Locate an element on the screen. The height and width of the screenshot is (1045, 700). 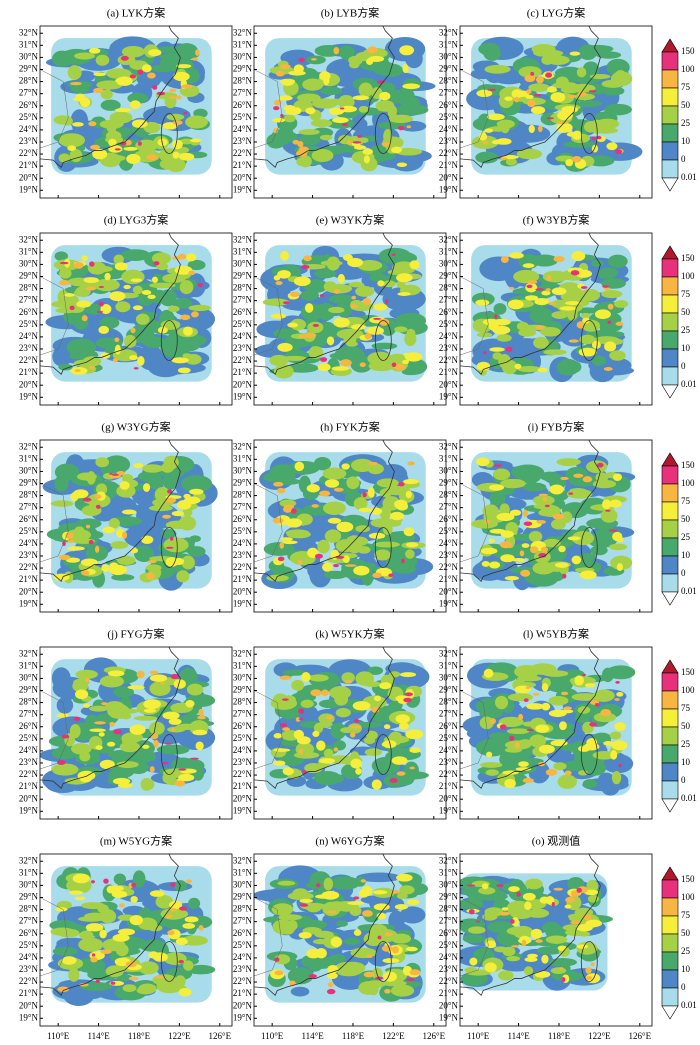
panel-title: (a) LYK方案 is located at coordinates (136, 13).